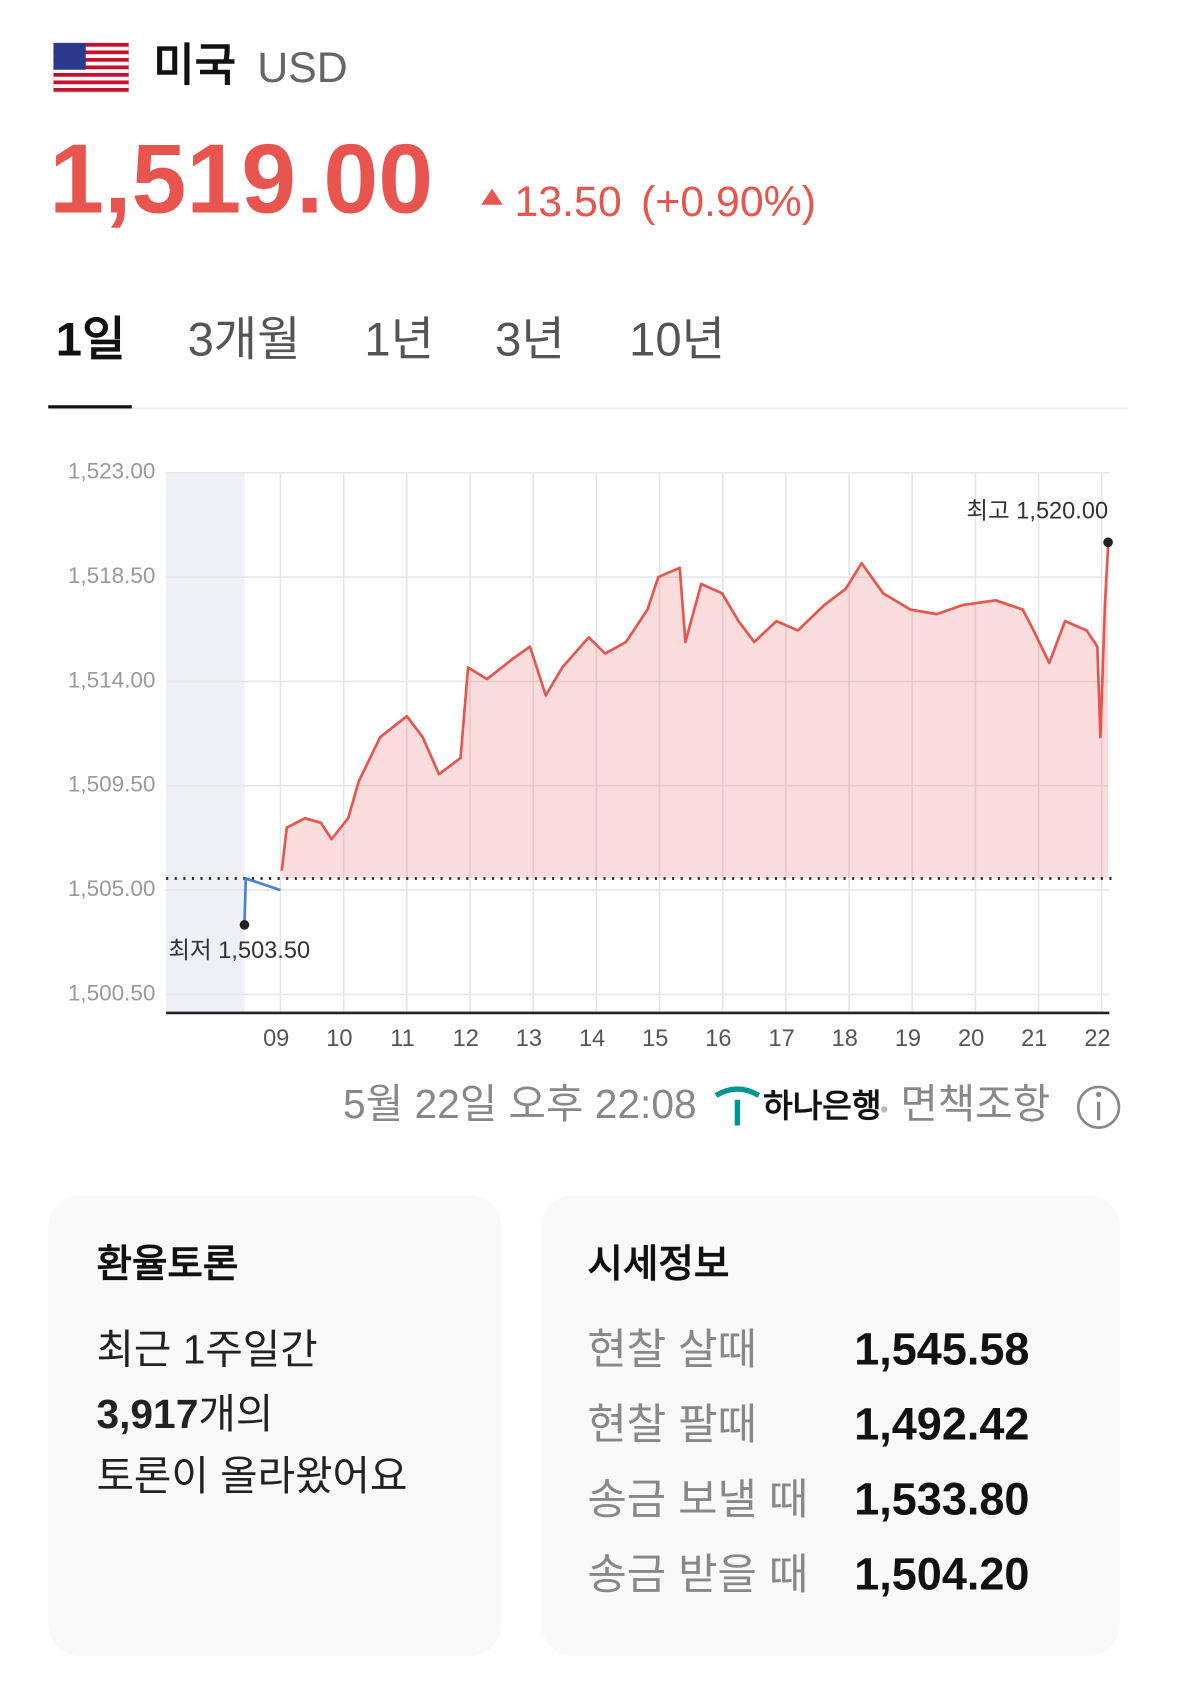  Describe the element at coordinates (235, 1414) in the screenshot. I see `count-suffix: 개의` at that location.